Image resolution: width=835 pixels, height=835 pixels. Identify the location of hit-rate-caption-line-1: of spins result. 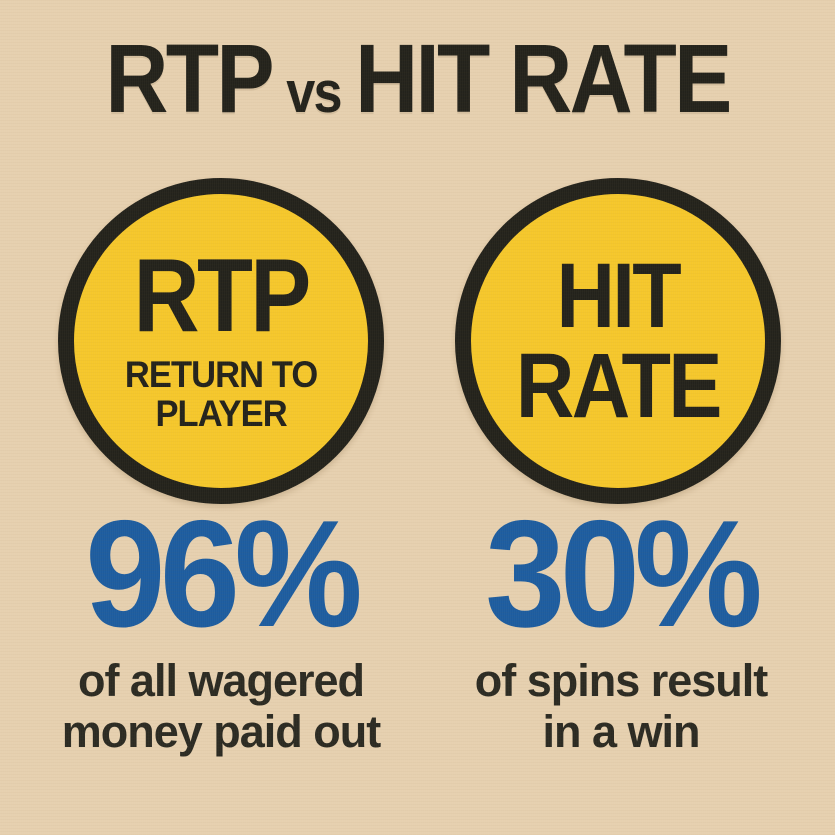
(621, 680).